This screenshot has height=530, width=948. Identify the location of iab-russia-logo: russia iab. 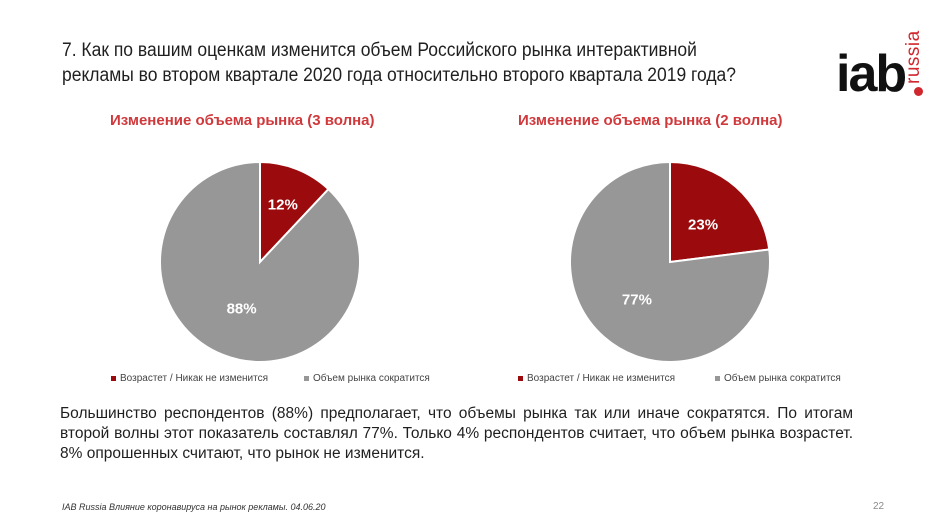
(886, 60).